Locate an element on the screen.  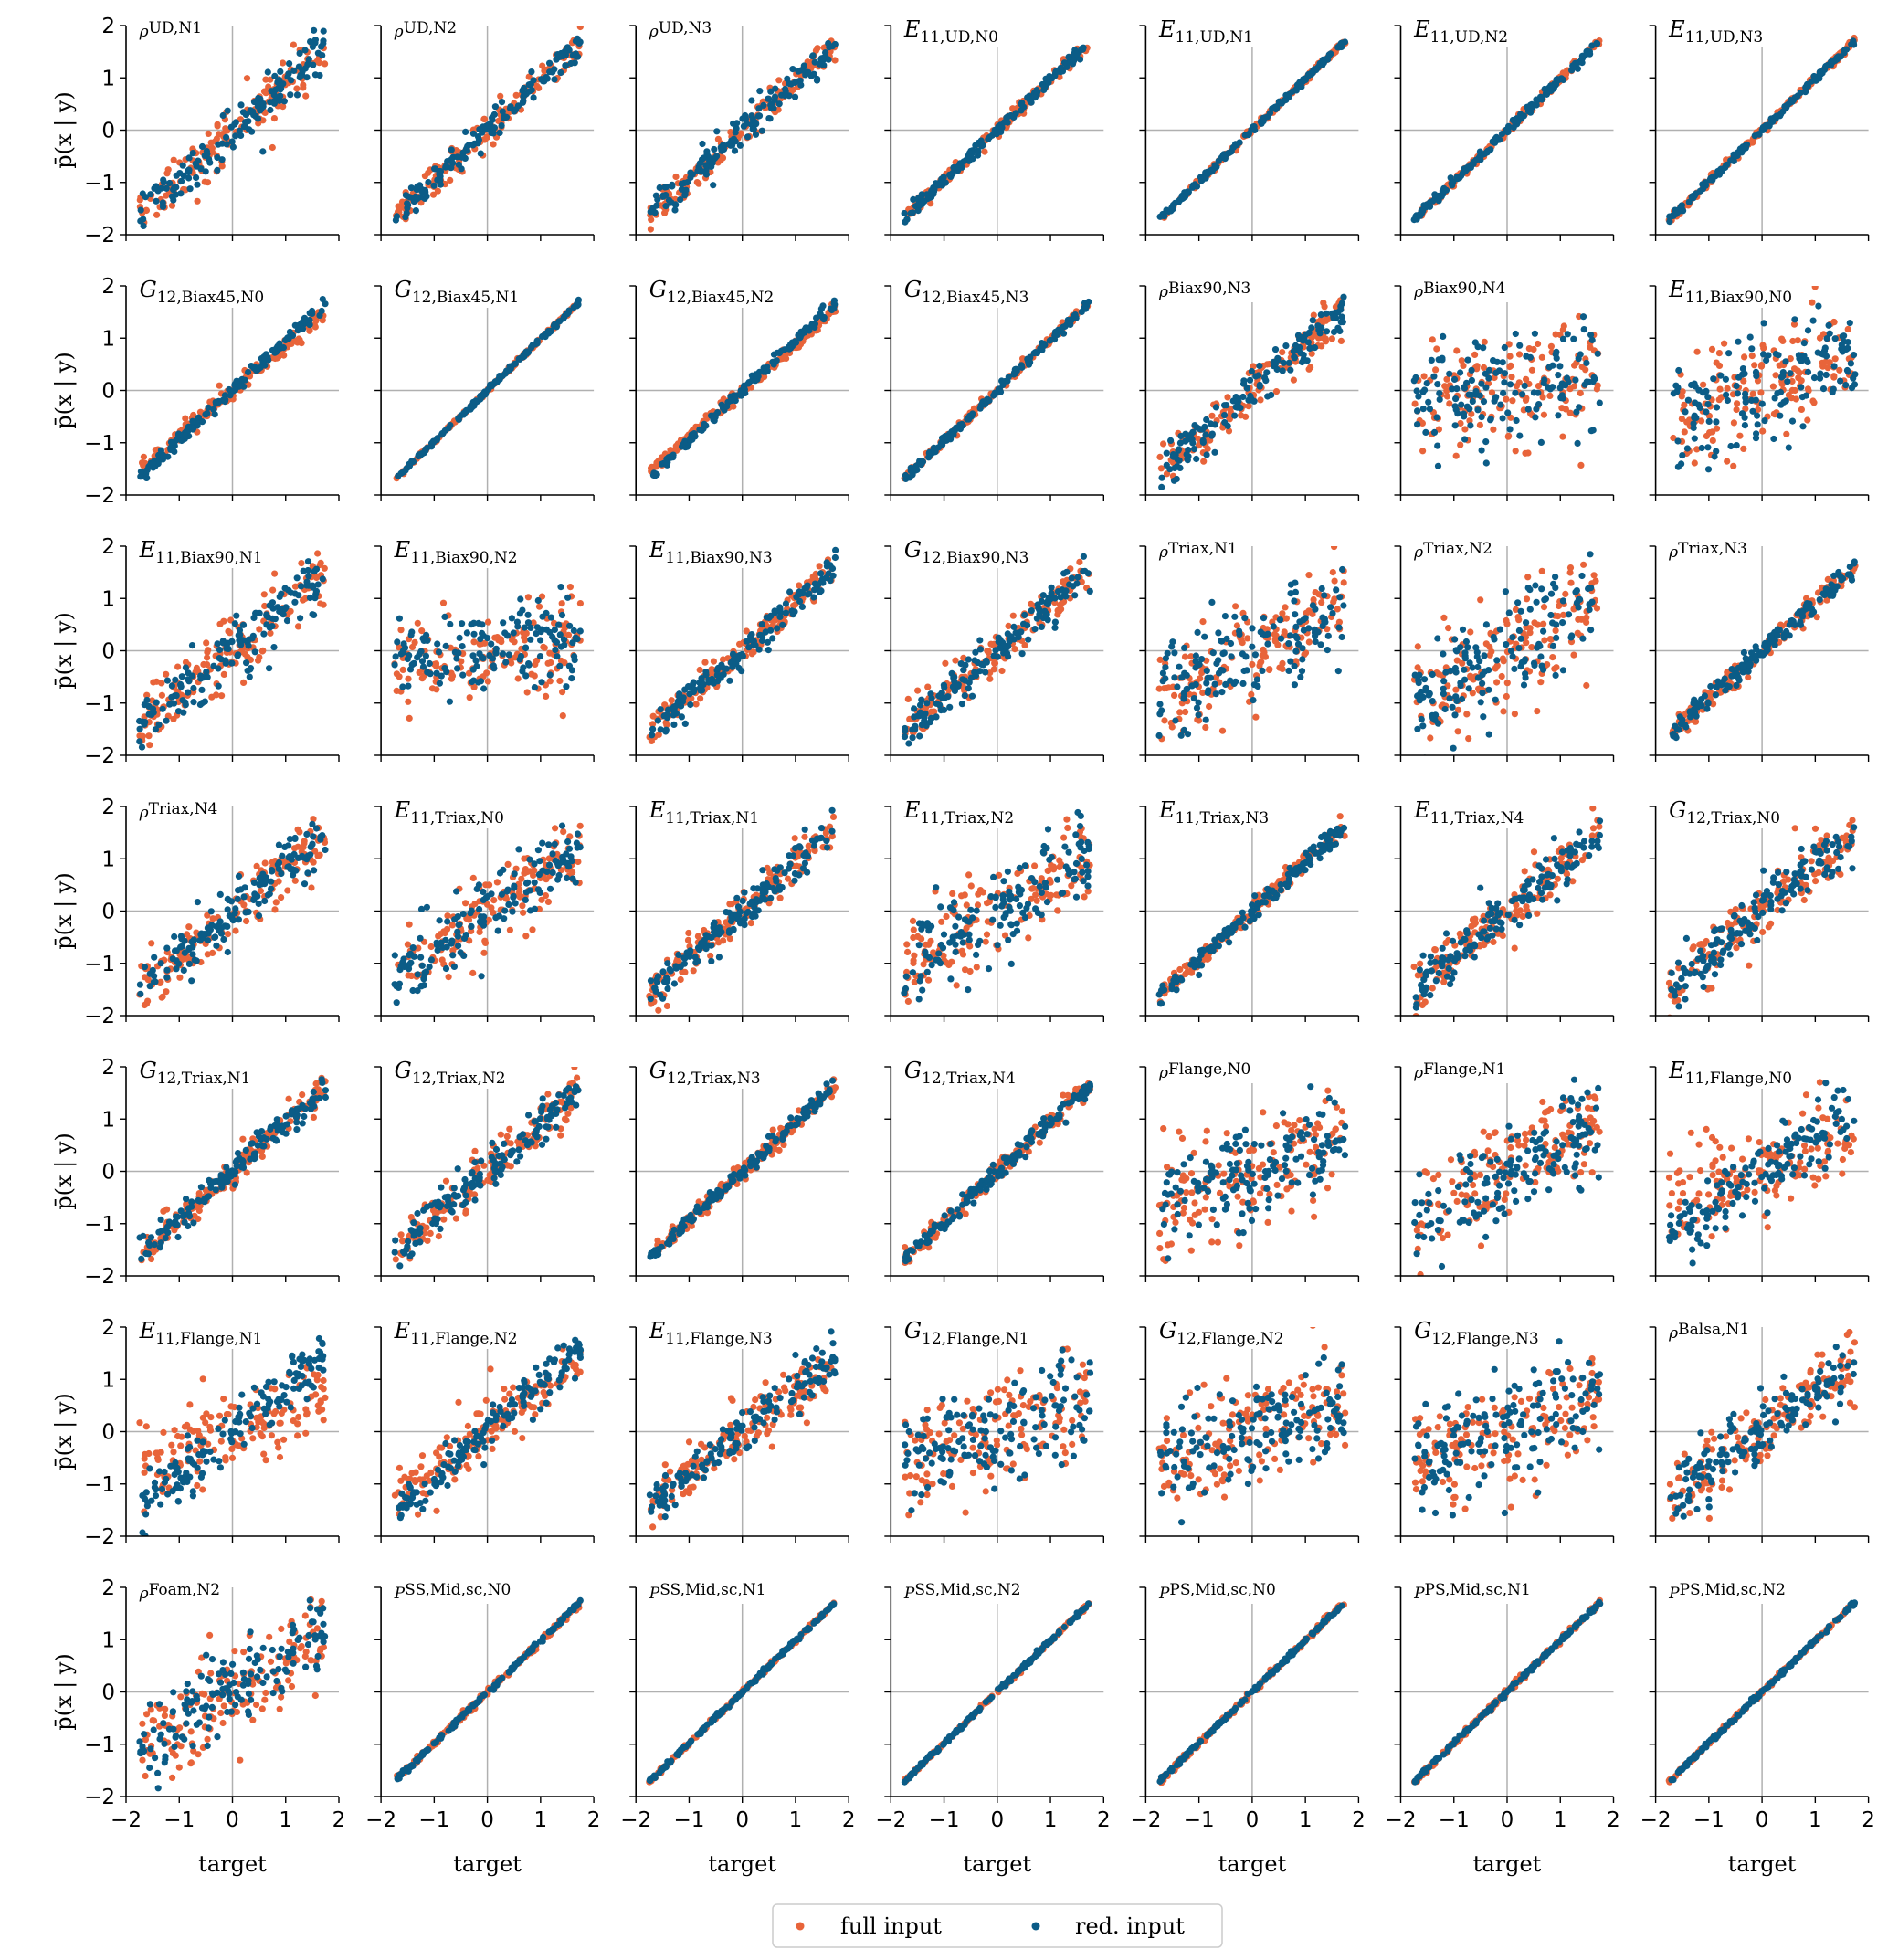
y-tick-label: 0 is located at coordinates (108, 392).